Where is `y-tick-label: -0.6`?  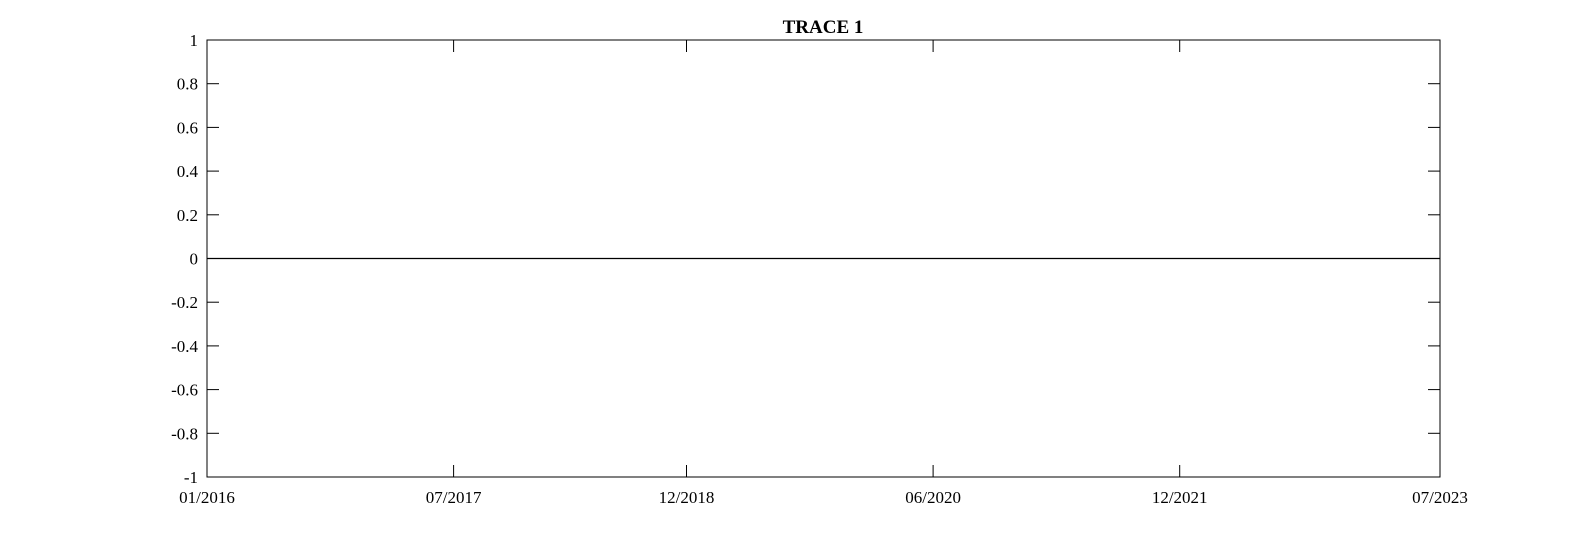
y-tick-label: -0.6 is located at coordinates (184, 390).